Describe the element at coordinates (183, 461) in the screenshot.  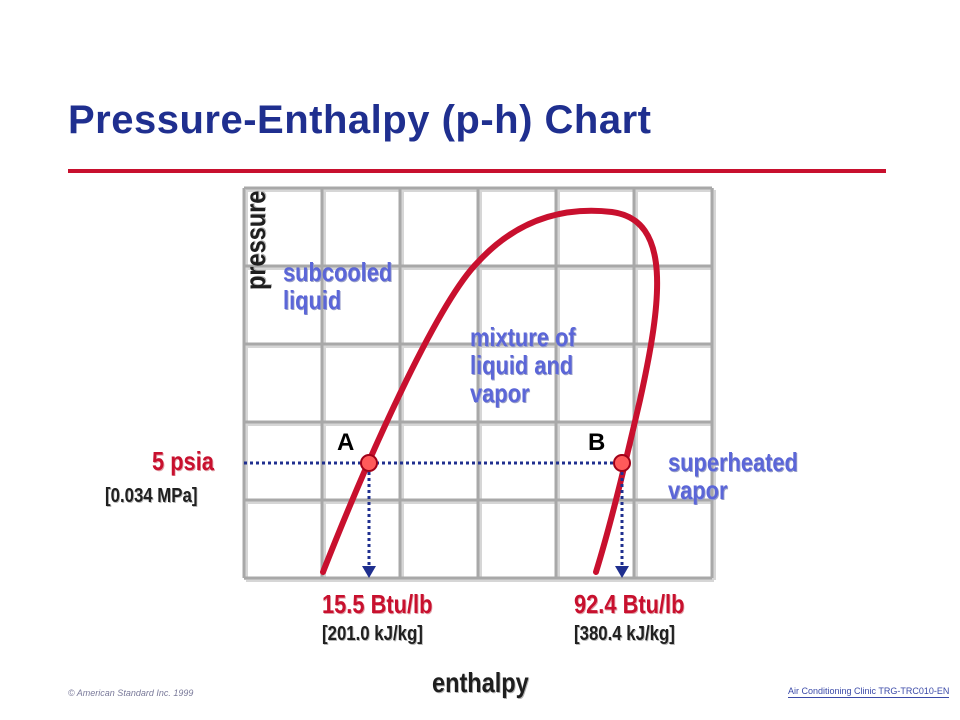
I see `pressure-value: 5 psia` at that location.